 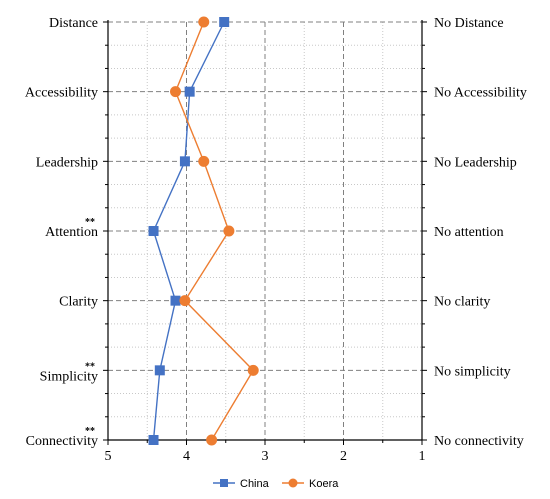 What do you see at coordinates (343, 456) in the screenshot?
I see `x-tick-label: 2` at bounding box center [343, 456].